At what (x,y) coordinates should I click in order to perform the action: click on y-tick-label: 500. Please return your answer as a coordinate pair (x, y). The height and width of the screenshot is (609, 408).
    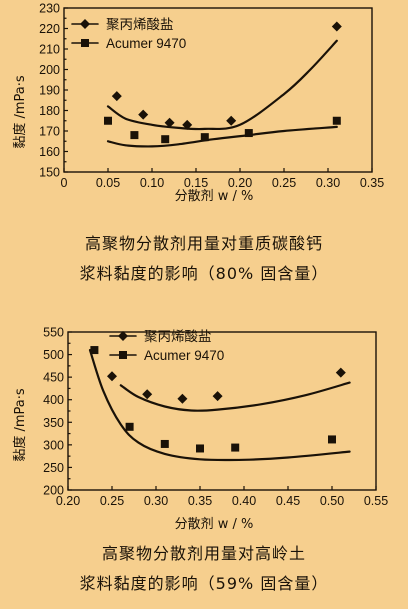
    Looking at the image, I should click on (53, 355).